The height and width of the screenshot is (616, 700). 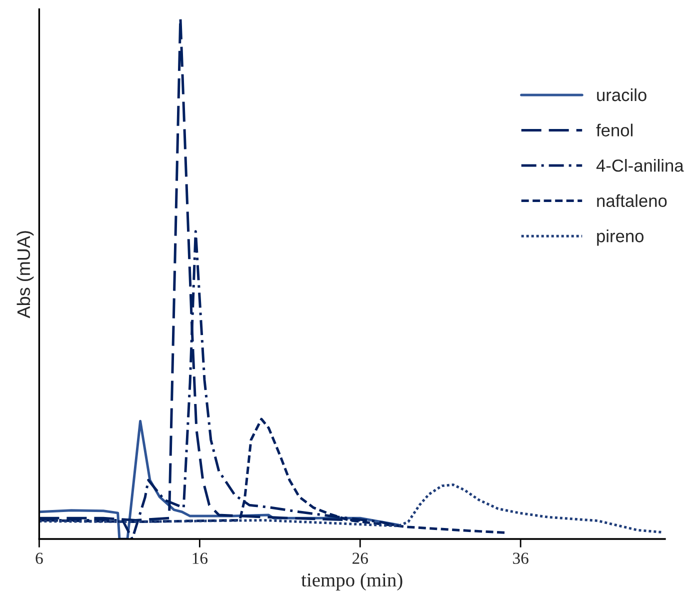 I want to click on legend-label: uracilo, so click(x=621, y=95).